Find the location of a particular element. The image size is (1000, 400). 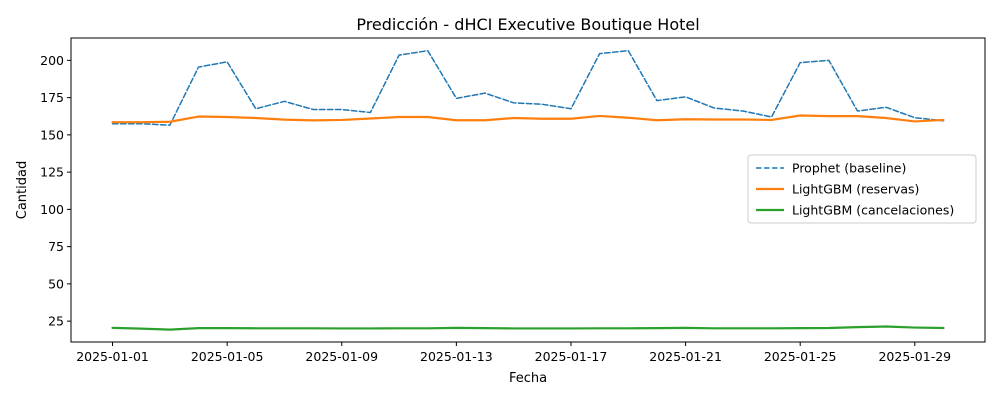

y-tick-label: 175 is located at coordinates (52, 97).